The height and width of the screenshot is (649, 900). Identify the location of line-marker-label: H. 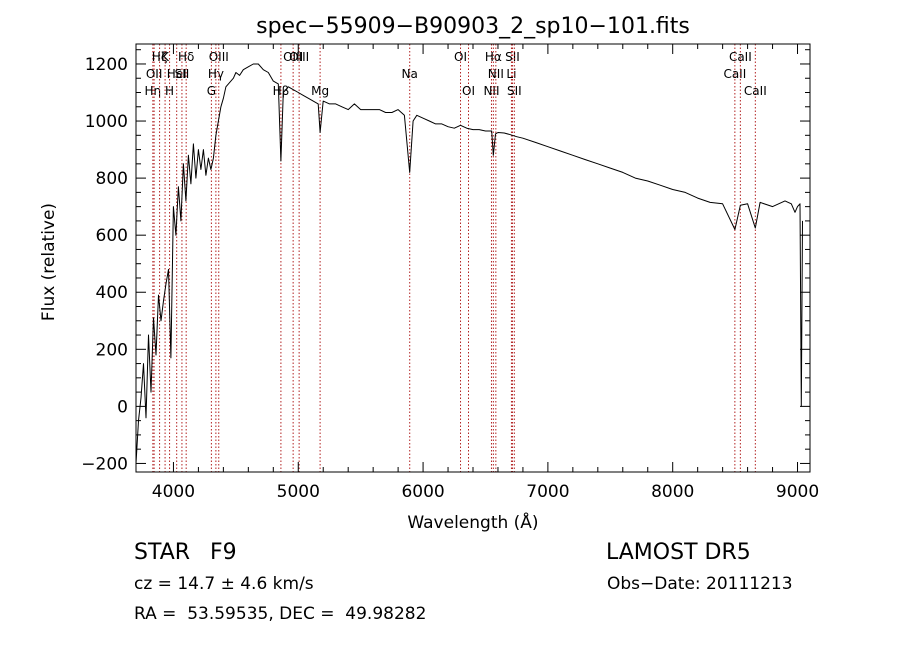
(169, 91).